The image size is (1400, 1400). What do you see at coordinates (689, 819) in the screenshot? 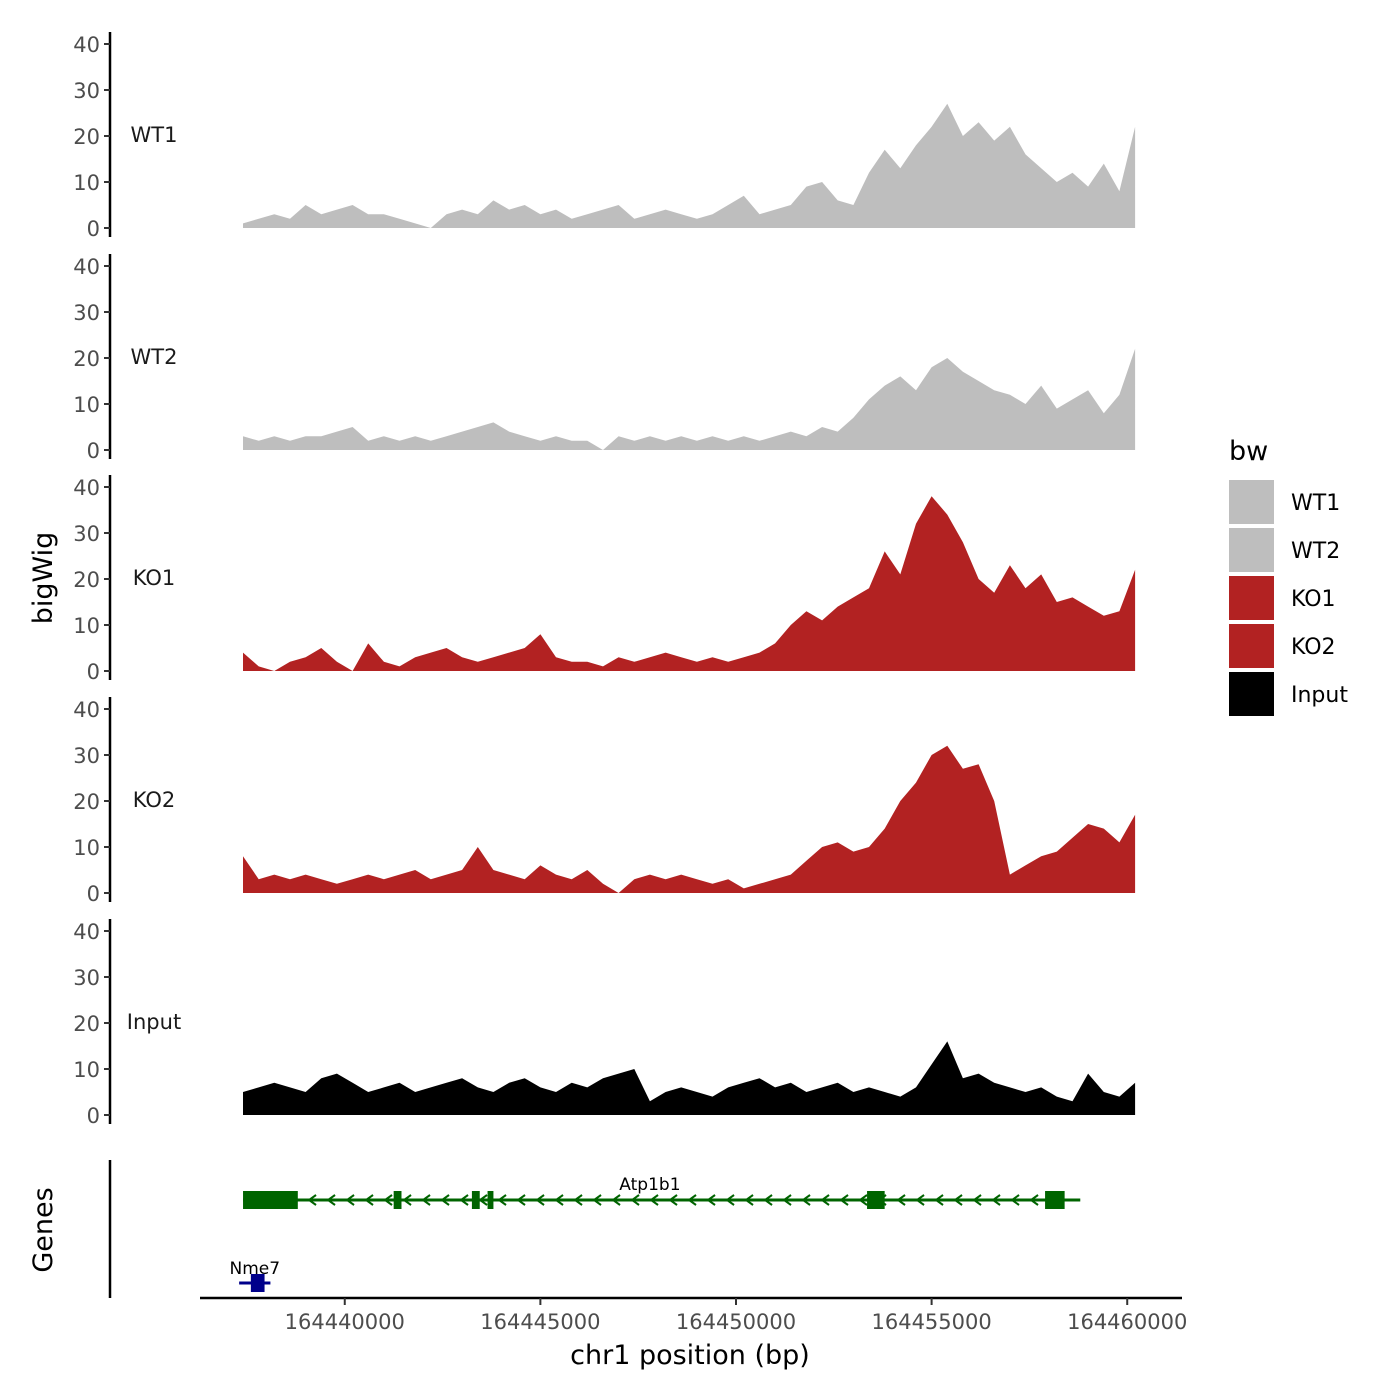
I see `area-ko2` at bounding box center [689, 819].